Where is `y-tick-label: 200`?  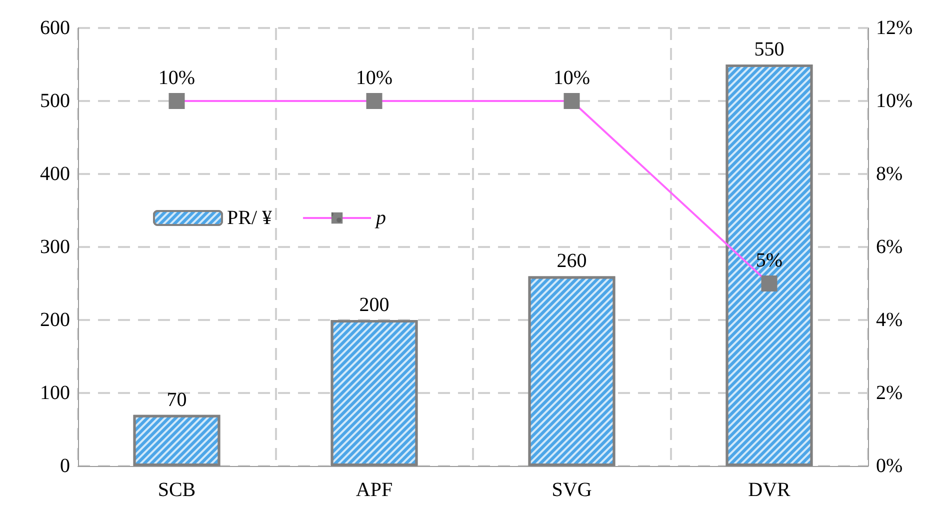
y-tick-label: 200 is located at coordinates (55, 320).